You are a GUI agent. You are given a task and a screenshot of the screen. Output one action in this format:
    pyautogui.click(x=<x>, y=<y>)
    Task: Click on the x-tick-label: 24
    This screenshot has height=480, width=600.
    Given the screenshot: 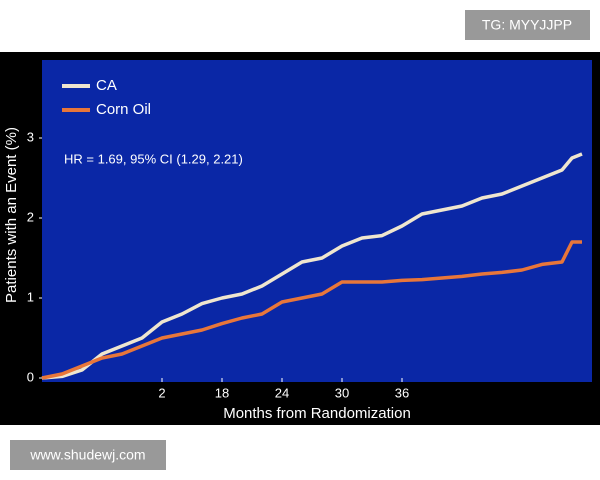 What is the action you would take?
    pyautogui.click(x=282, y=392)
    